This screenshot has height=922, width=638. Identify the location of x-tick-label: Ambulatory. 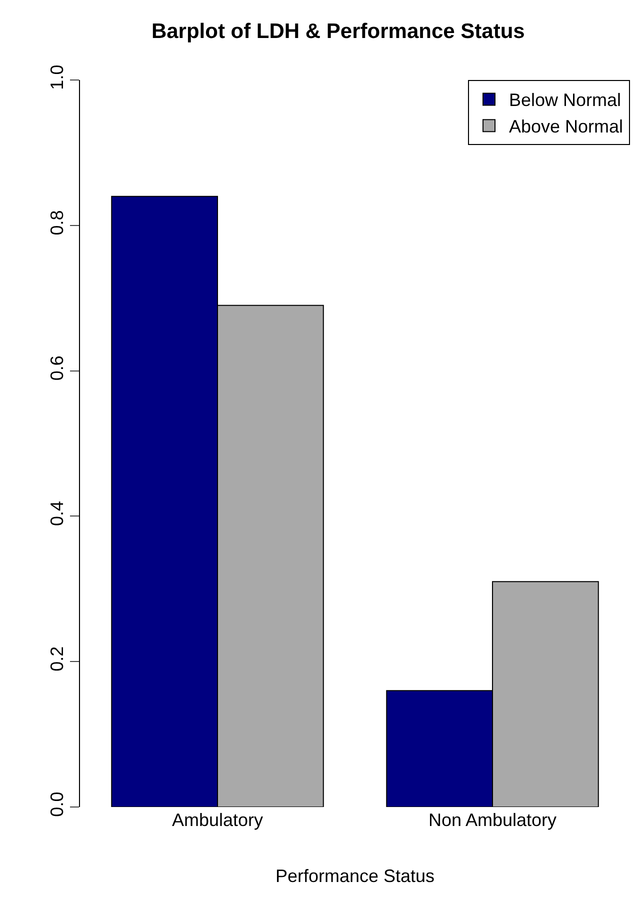
(218, 820).